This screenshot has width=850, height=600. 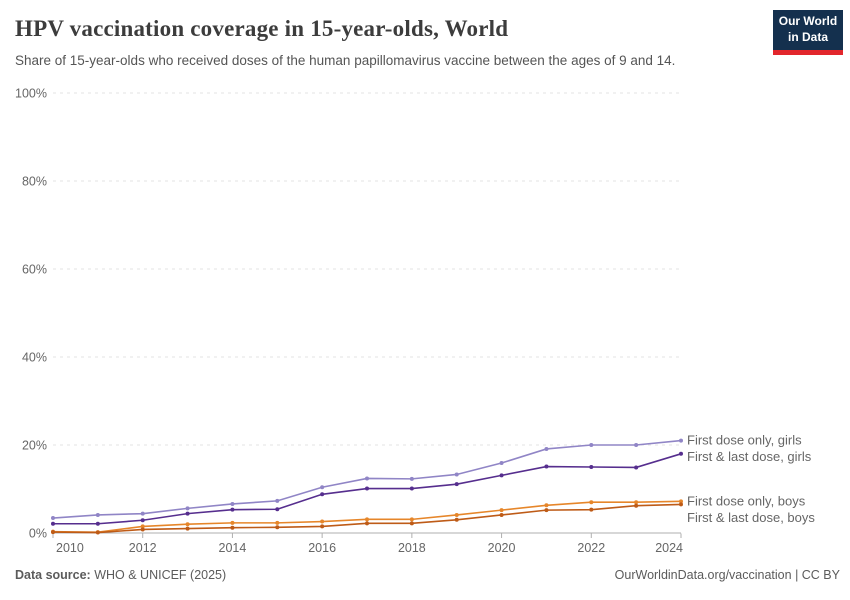 What do you see at coordinates (233, 548) in the screenshot?
I see `x-axis-label-2014: 2014` at bounding box center [233, 548].